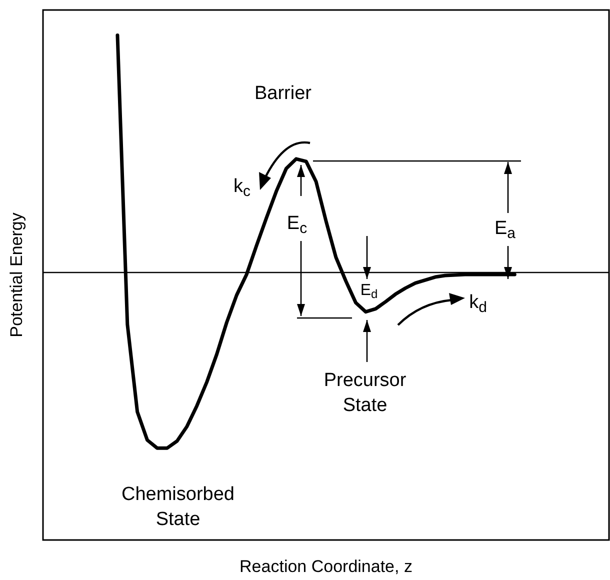 The height and width of the screenshot is (580, 610). What do you see at coordinates (478, 304) in the screenshot?
I see `annotation: k$_{d}$` at bounding box center [478, 304].